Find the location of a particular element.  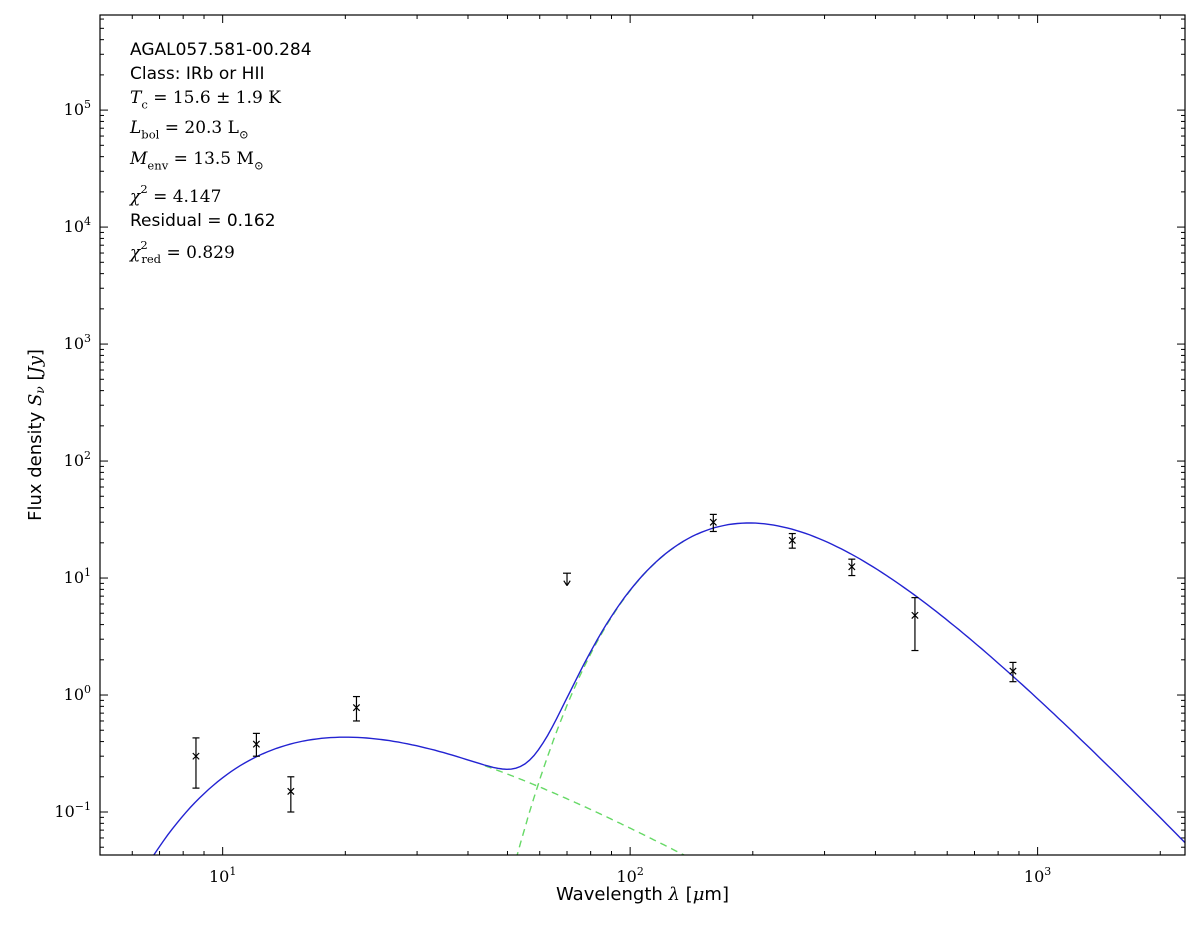

svg-text: 10⁴ is located at coordinates (77, 225).